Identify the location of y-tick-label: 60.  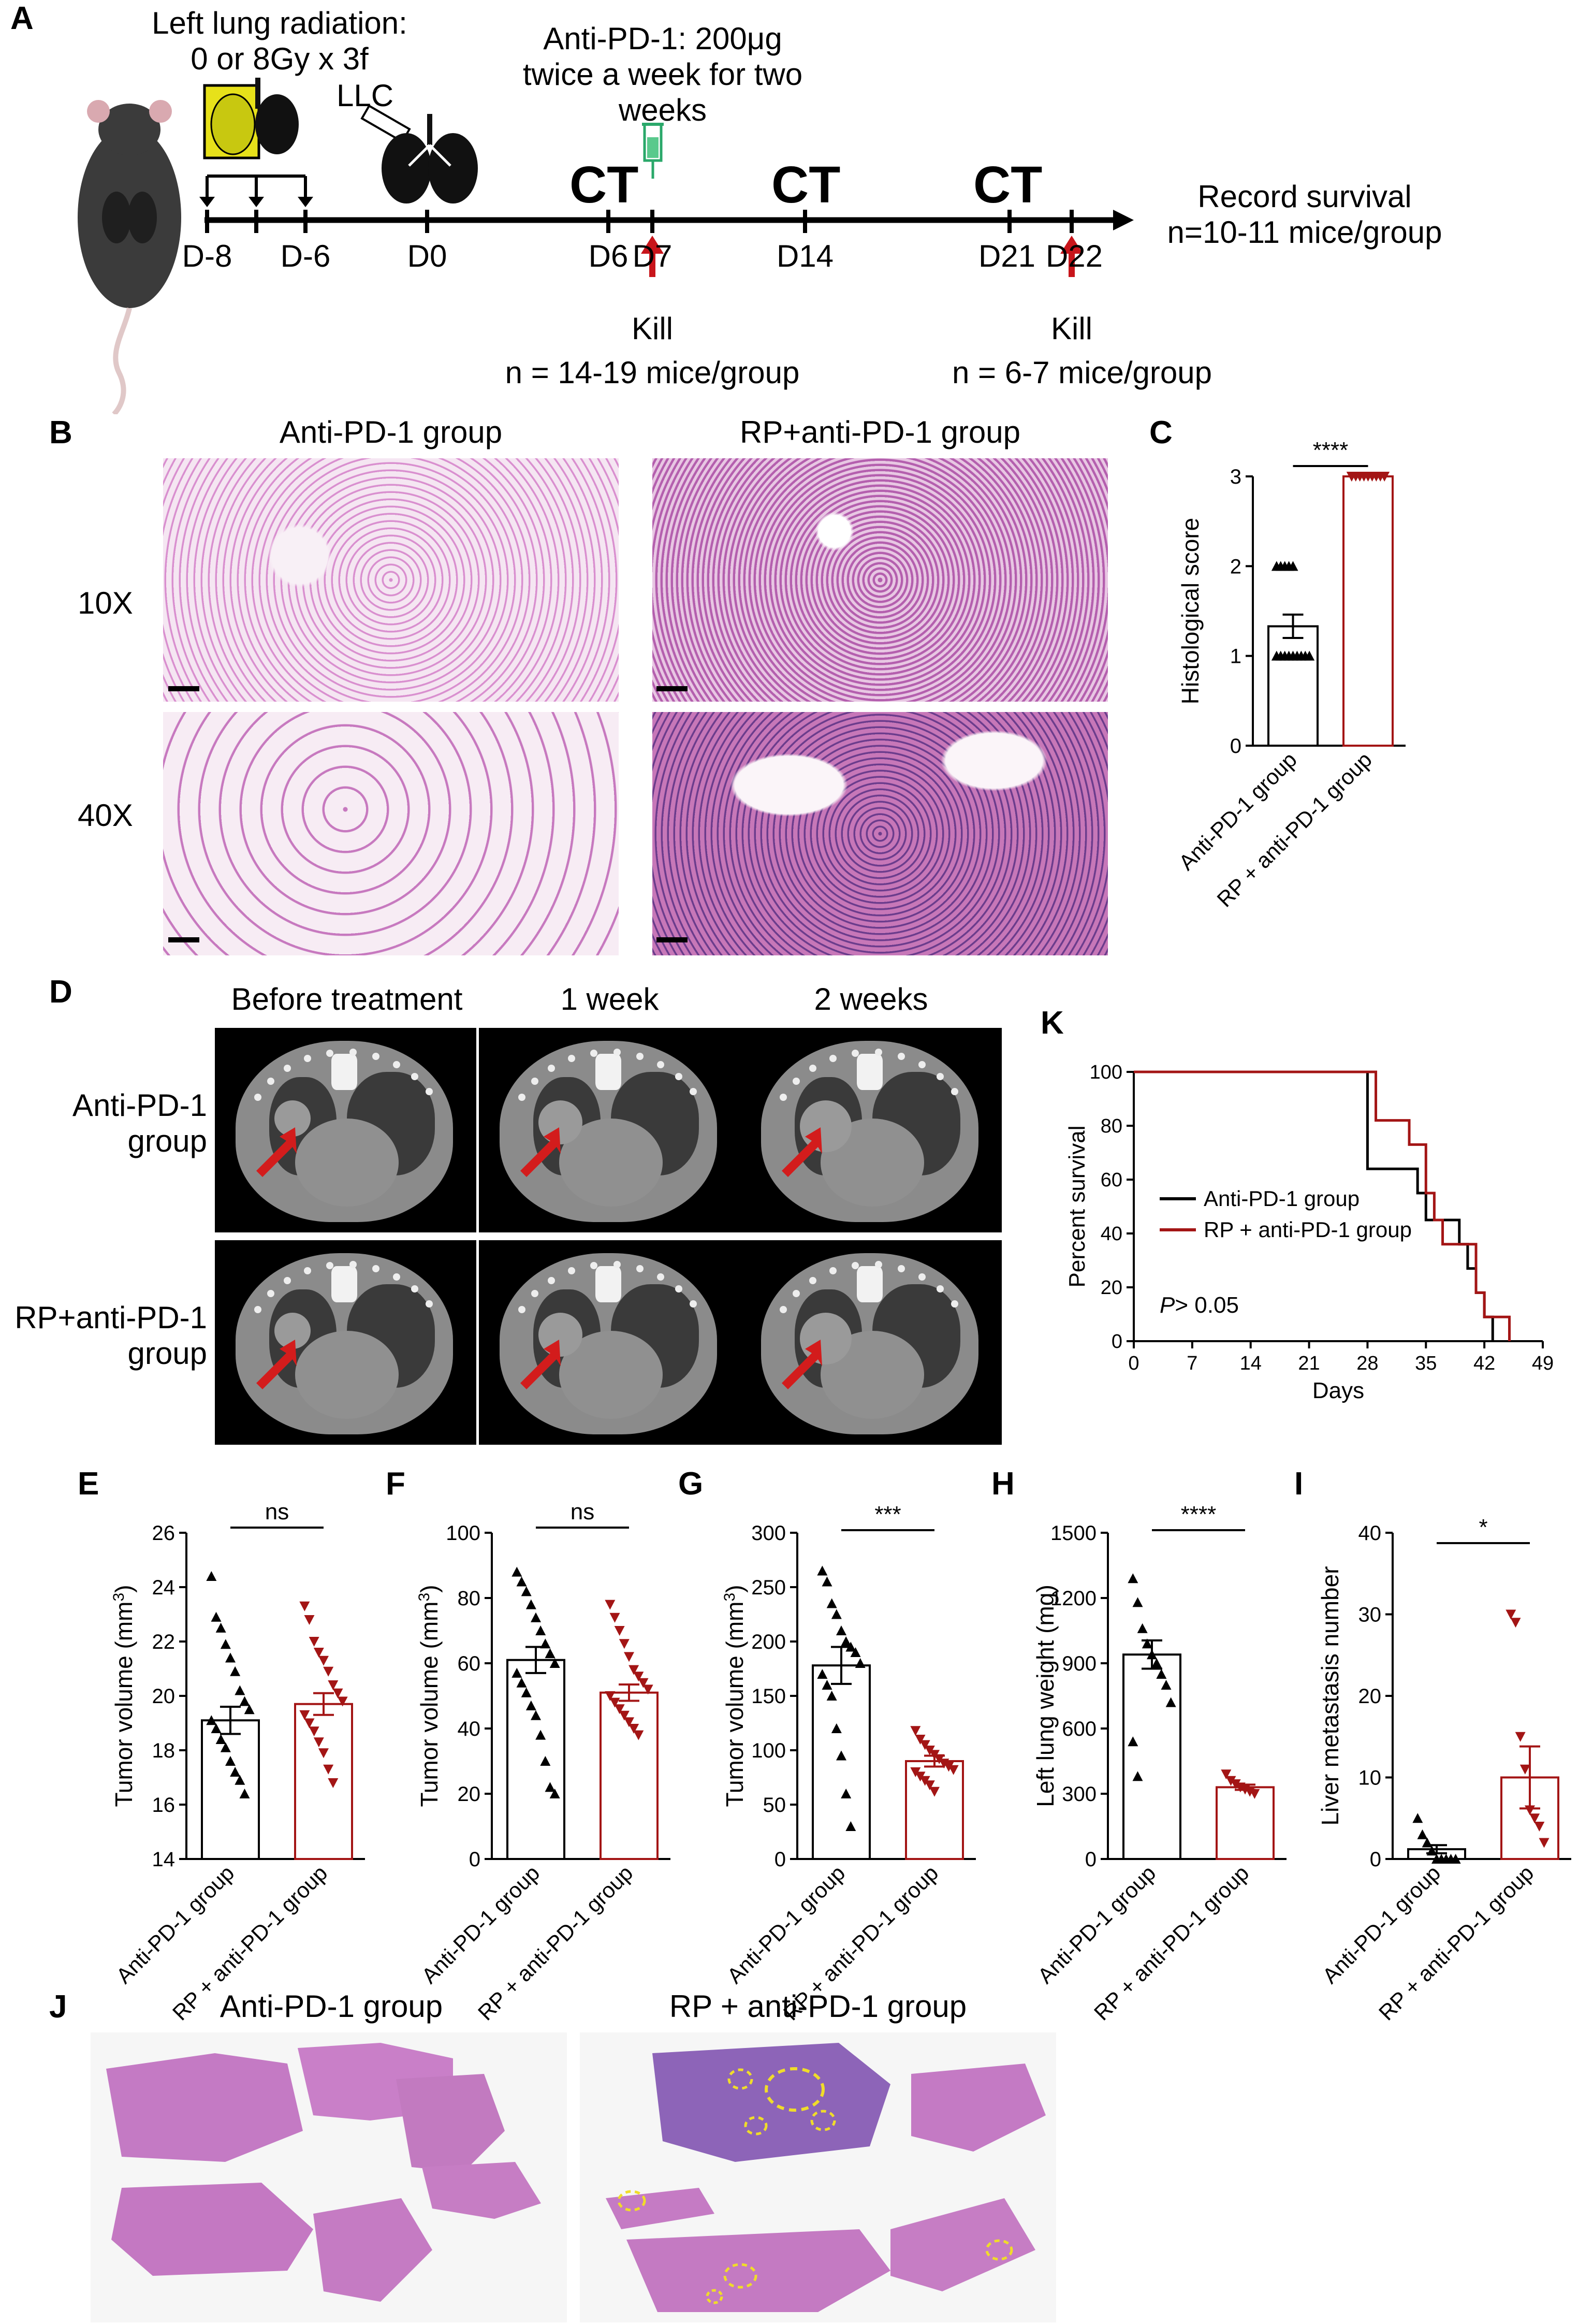
(1111, 1180).